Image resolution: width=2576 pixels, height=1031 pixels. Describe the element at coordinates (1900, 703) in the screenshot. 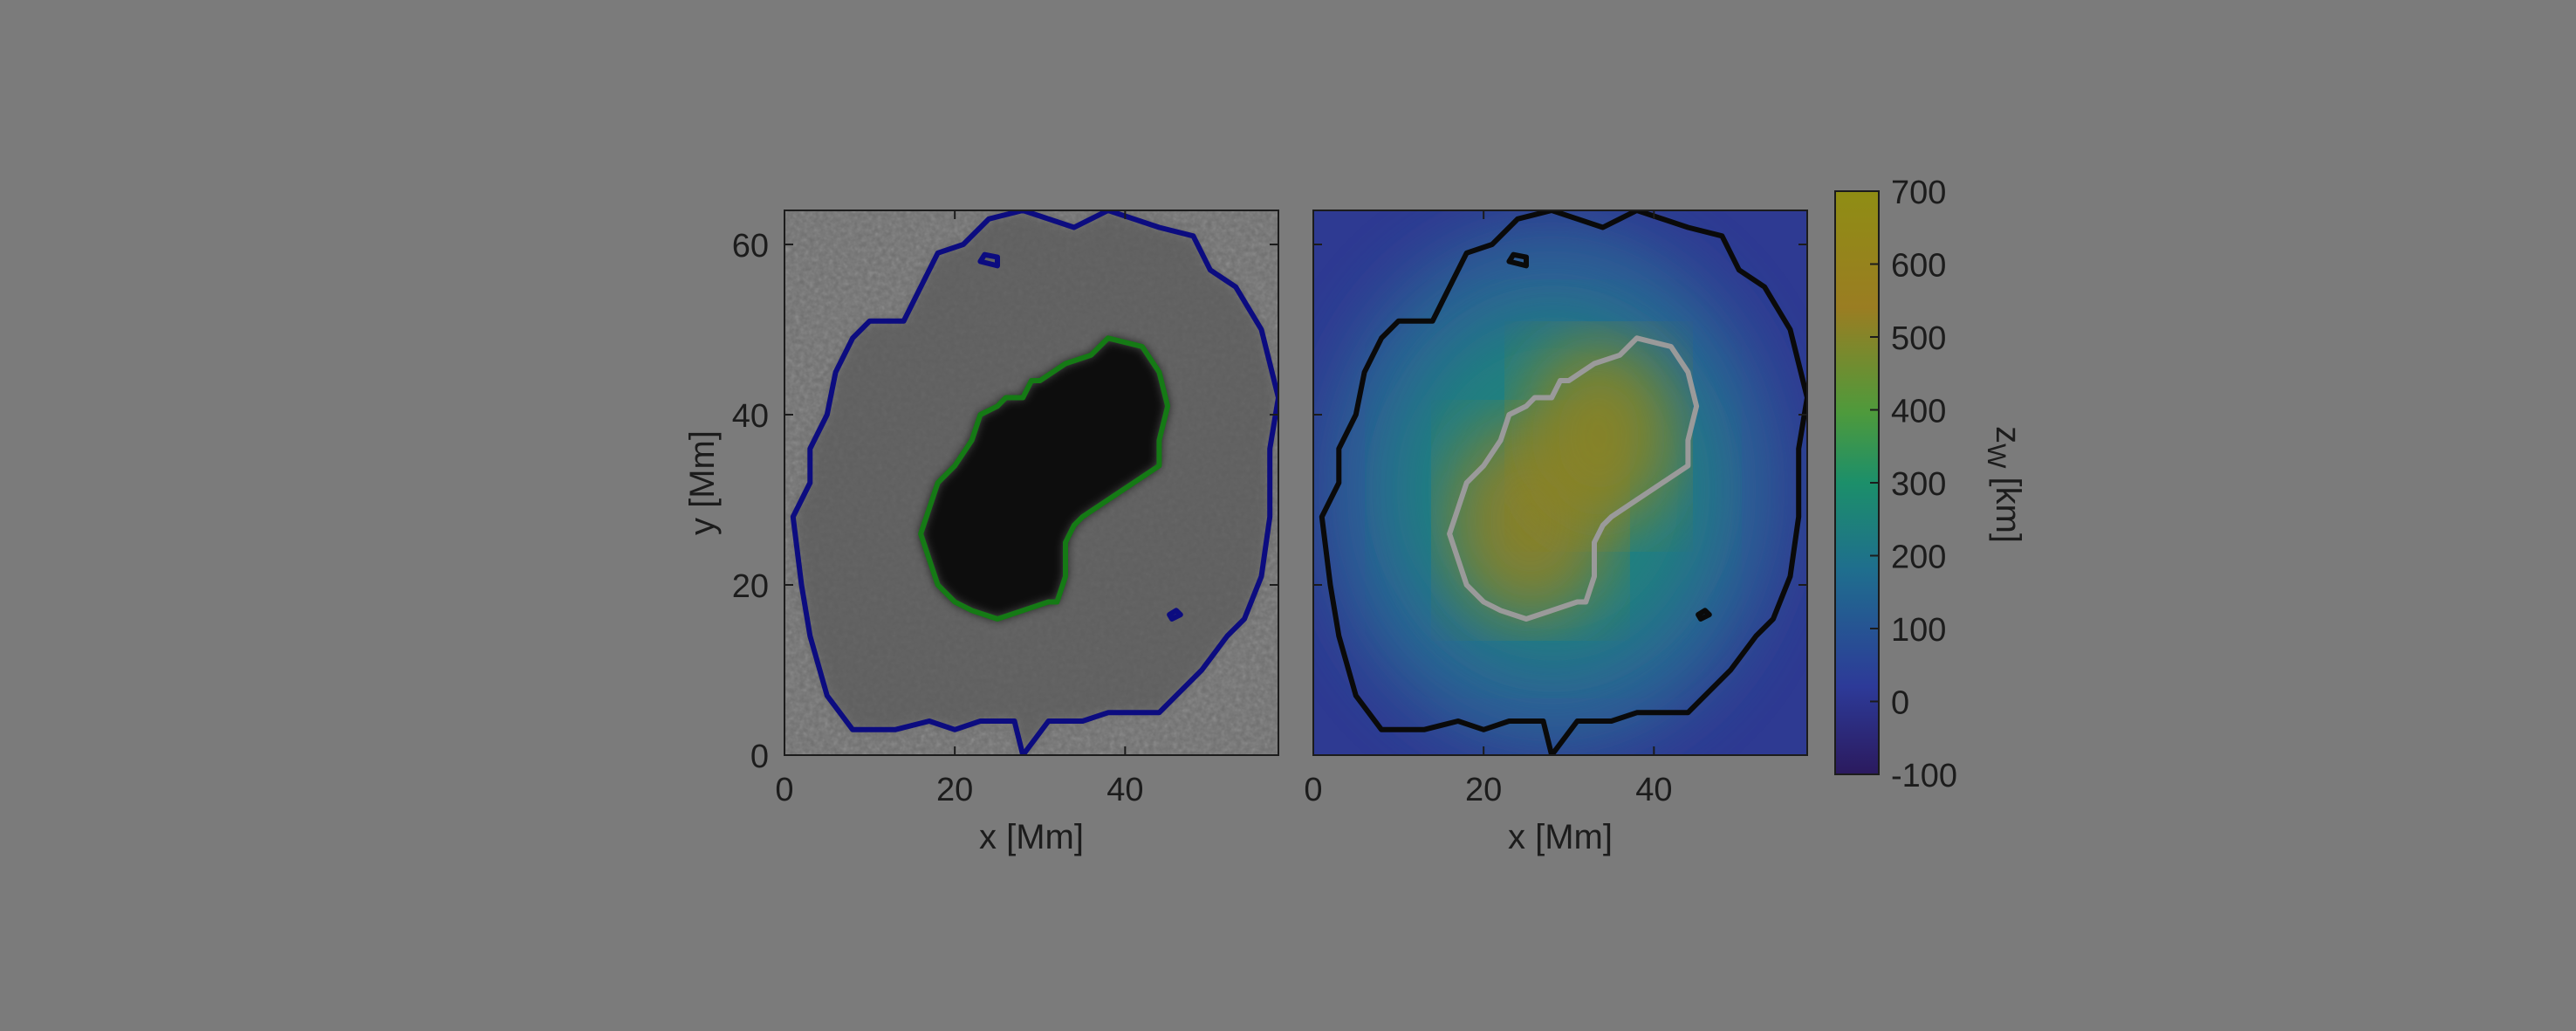

I see `colorbar-tick-label: 0` at that location.